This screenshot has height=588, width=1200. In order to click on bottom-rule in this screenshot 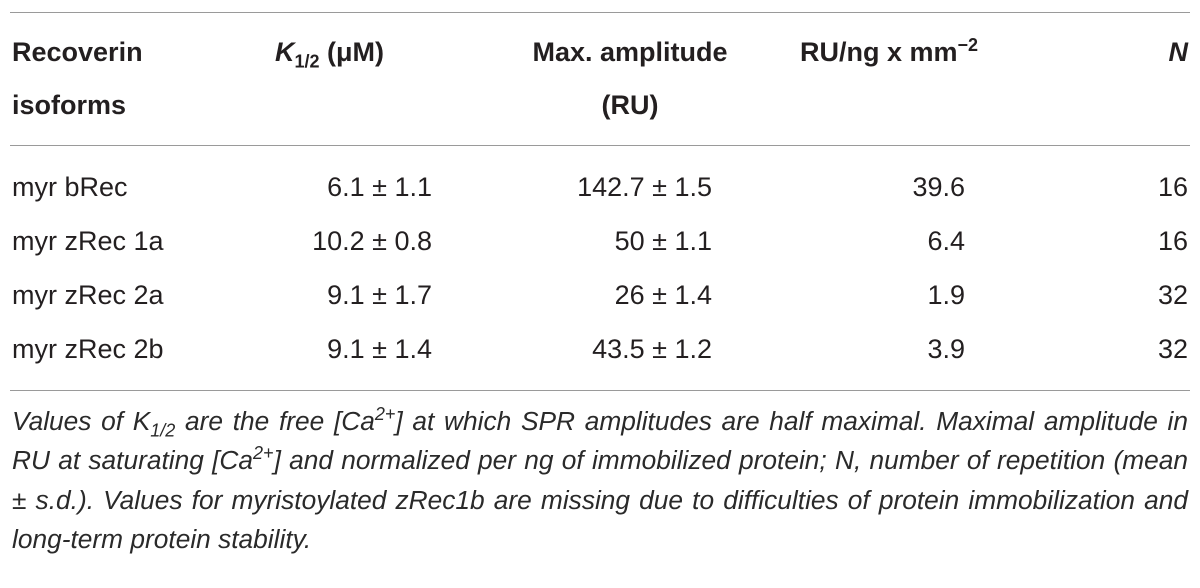, I will do `click(600, 390)`.